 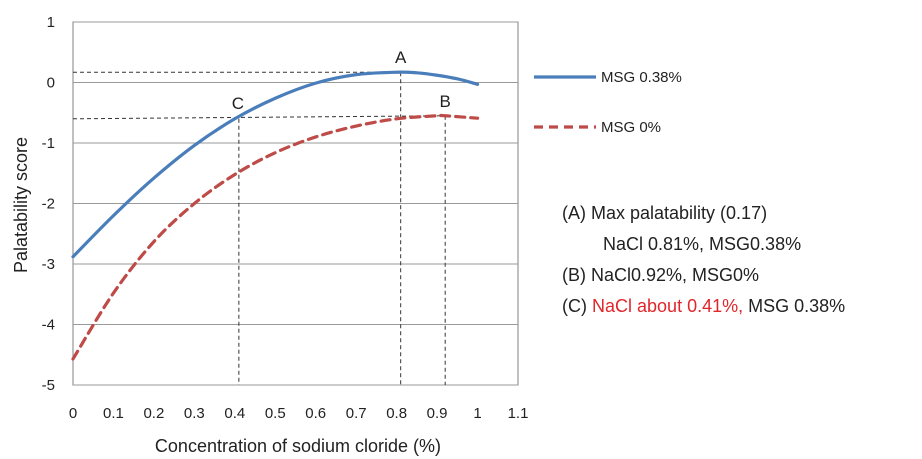 What do you see at coordinates (51, 22) in the screenshot?
I see `y-tick-label: 1` at bounding box center [51, 22].